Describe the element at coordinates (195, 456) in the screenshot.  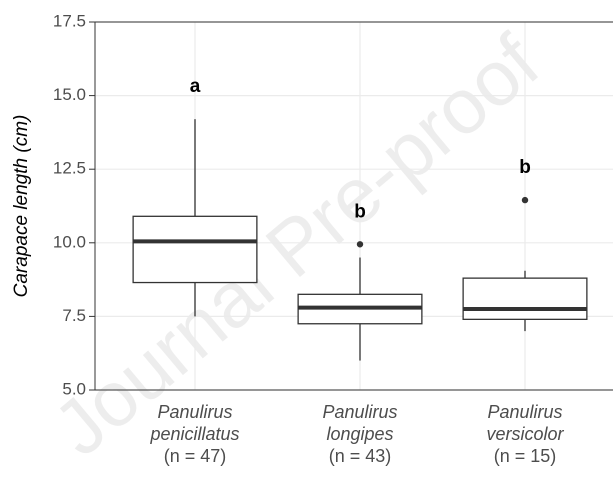
I see `n-label: (n = 47)` at that location.